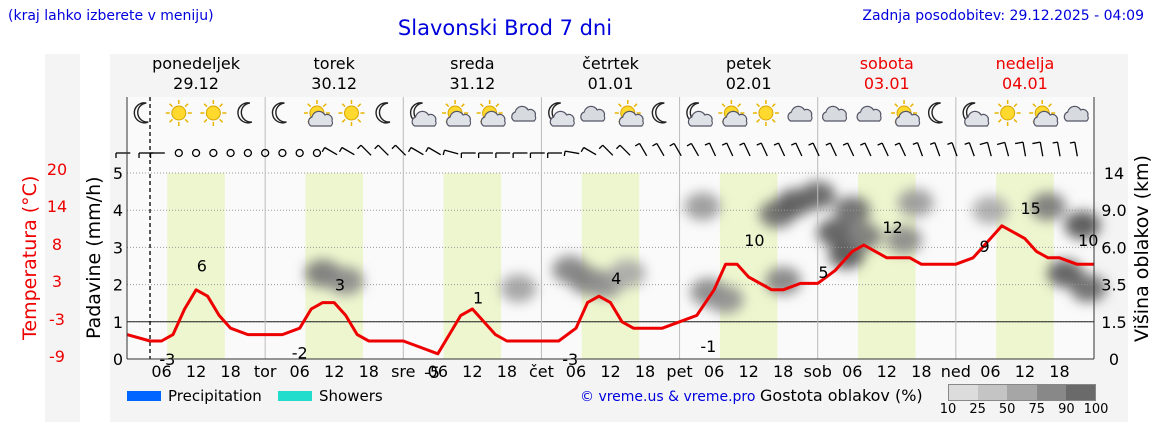 The image size is (1152, 443). Describe the element at coordinates (295, 396) in the screenshot. I see `showers-swatch` at that location.